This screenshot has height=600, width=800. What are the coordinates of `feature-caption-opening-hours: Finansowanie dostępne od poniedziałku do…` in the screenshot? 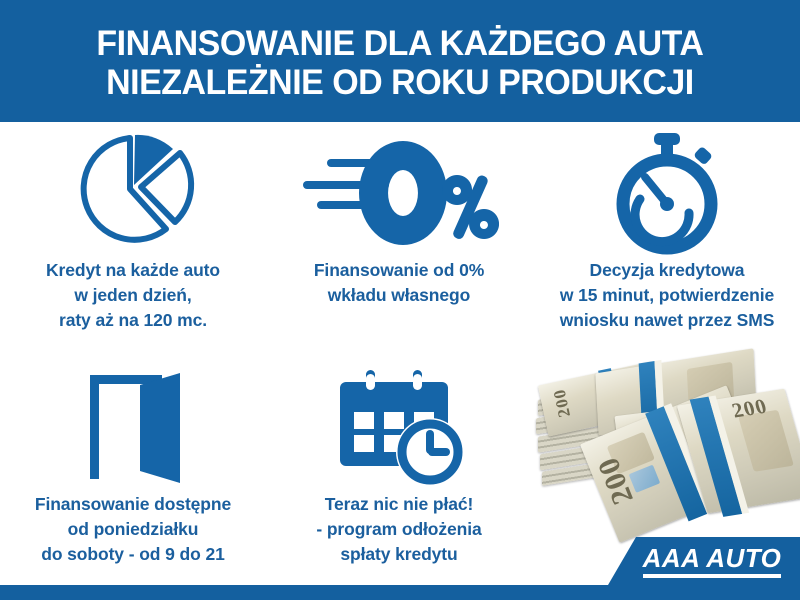 It's located at (133, 529).